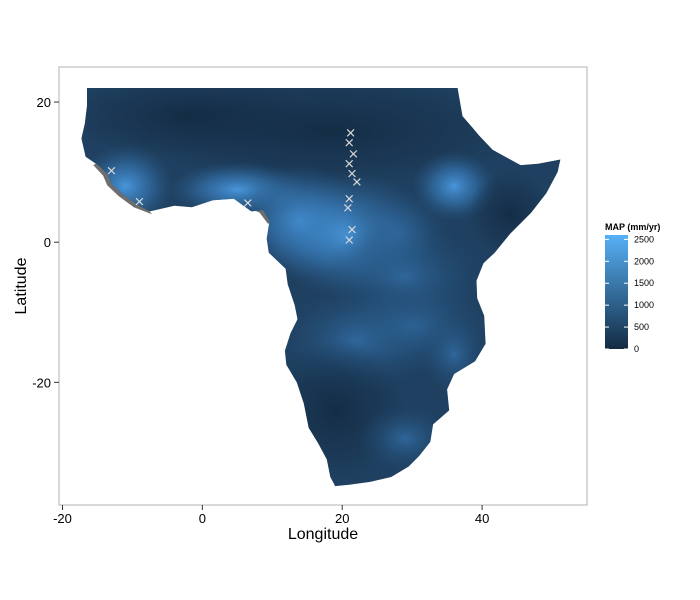  What do you see at coordinates (644, 239) in the screenshot?
I see `legend-tick-label: 2500` at bounding box center [644, 239].